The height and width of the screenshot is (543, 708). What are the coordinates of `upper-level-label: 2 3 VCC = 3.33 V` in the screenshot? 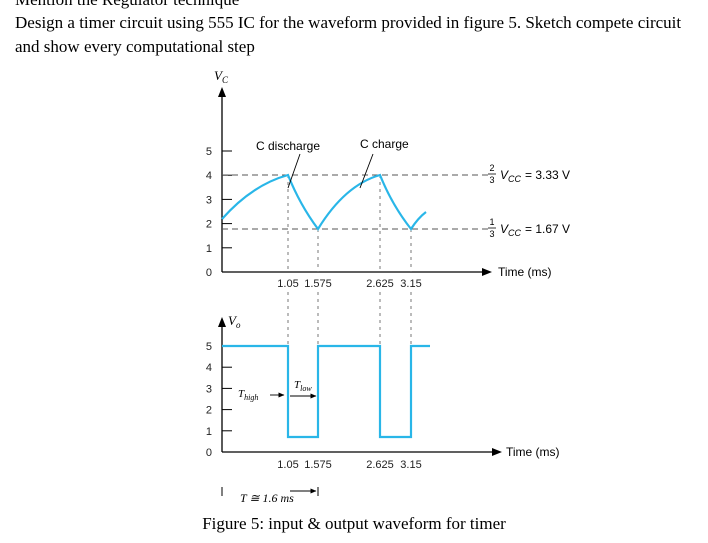 It's located at (529, 174).